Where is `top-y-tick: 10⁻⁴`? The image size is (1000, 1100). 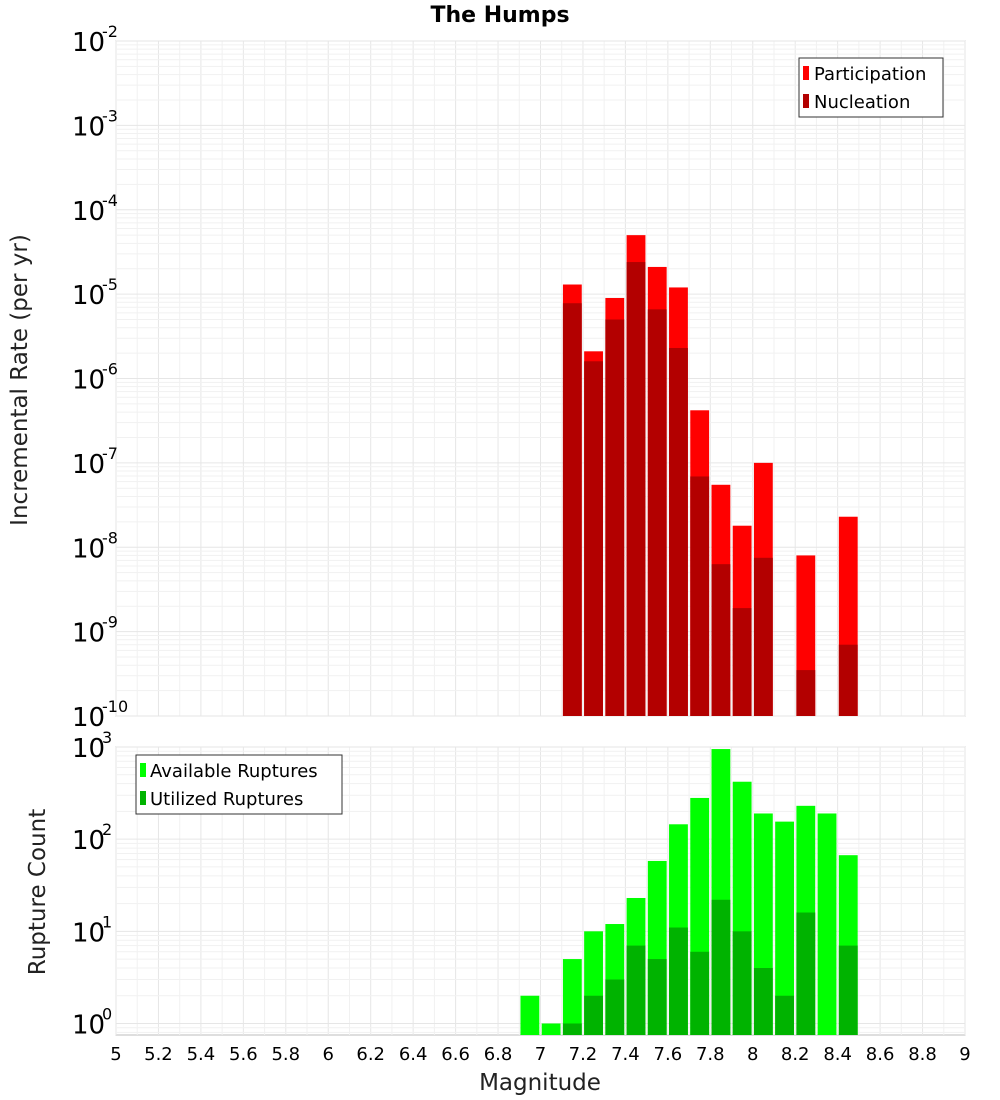
top-y-tick: 10⁻⁴ is located at coordinates (95, 209).